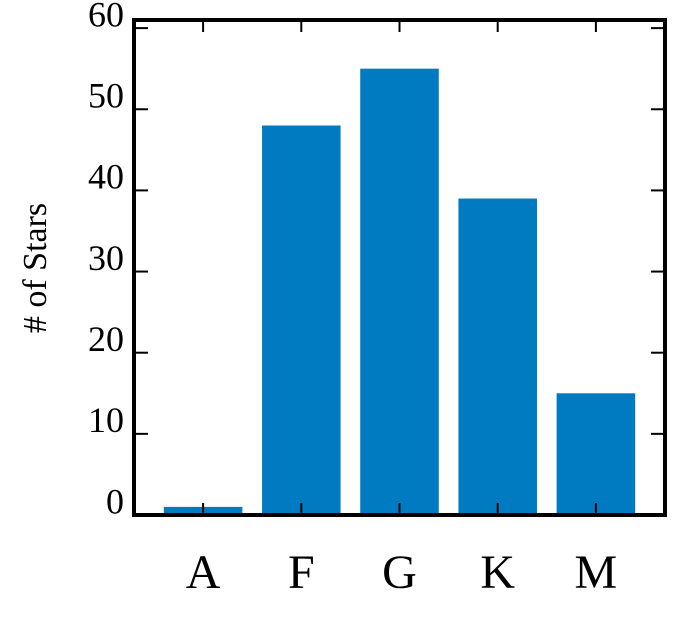  What do you see at coordinates (106, 177) in the screenshot?
I see `y-tick-label: 40` at bounding box center [106, 177].